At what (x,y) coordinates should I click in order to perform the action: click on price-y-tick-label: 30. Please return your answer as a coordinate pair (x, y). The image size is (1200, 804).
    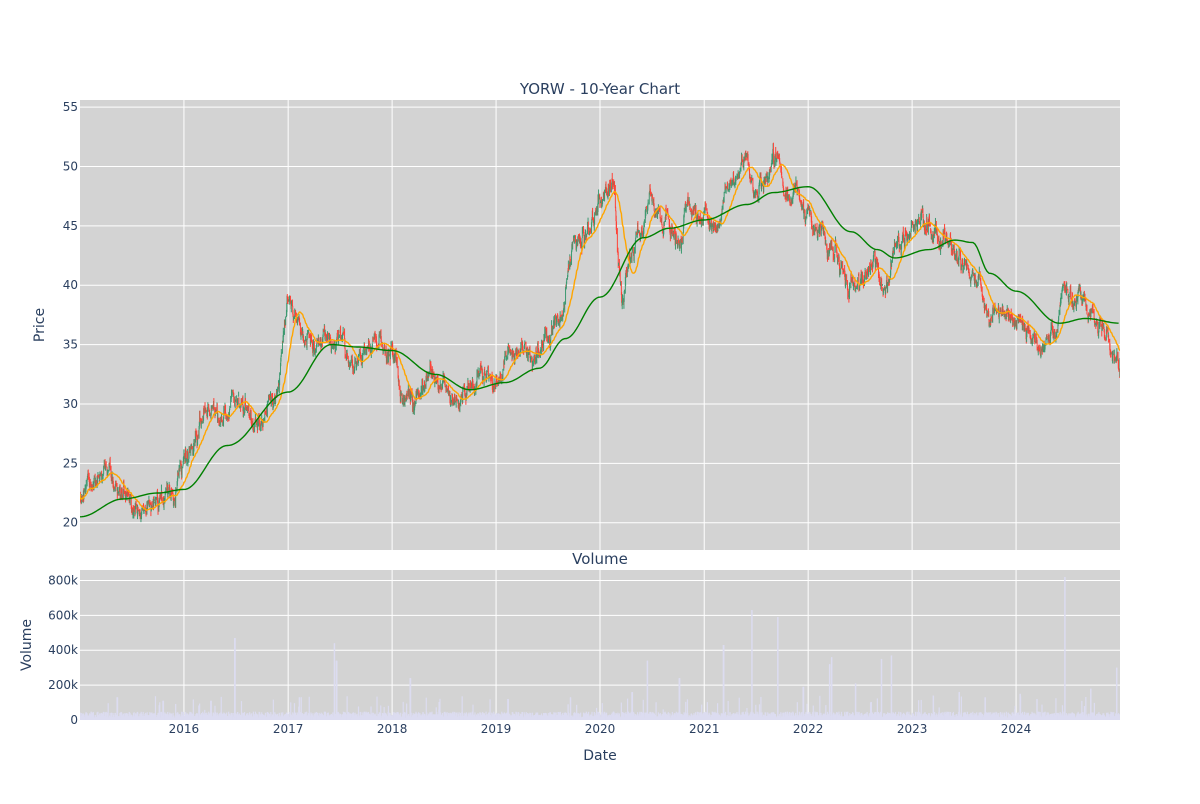
    Looking at the image, I should click on (70, 404).